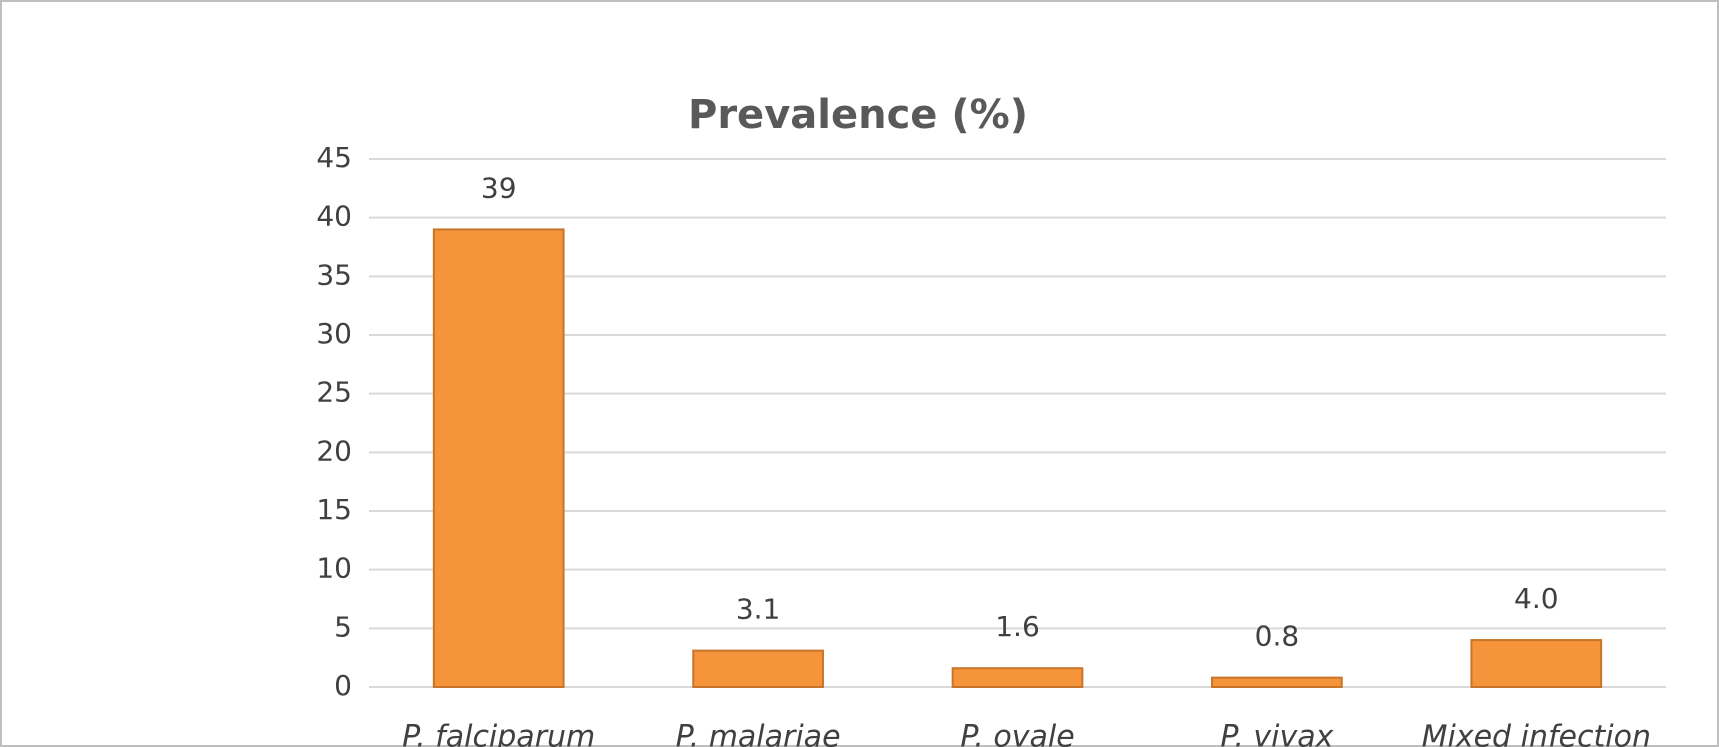 Image resolution: width=1719 pixels, height=747 pixels. What do you see at coordinates (1277, 636) in the screenshot?
I see `data-label: 0.8` at bounding box center [1277, 636].